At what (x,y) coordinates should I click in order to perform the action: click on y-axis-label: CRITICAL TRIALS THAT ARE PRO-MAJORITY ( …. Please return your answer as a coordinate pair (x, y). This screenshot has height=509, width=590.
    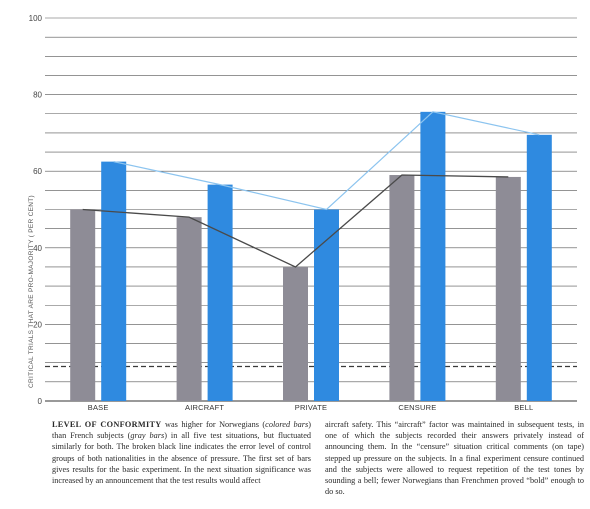
    Looking at the image, I should click on (31, 291).